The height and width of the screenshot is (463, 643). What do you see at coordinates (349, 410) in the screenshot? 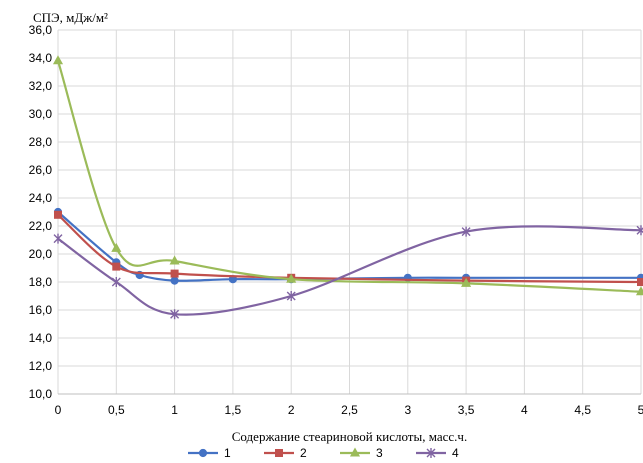
I see `x-tick-label: 2,5` at bounding box center [349, 410].